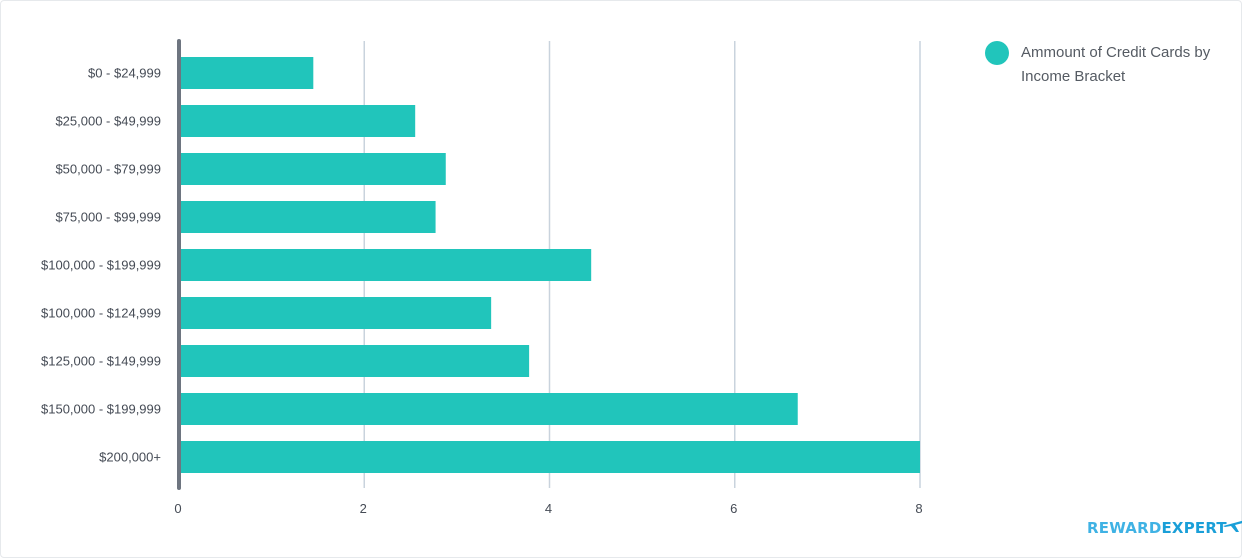 This screenshot has width=1242, height=558. Describe the element at coordinates (733, 508) in the screenshot. I see `x-tick-label: 6` at that location.